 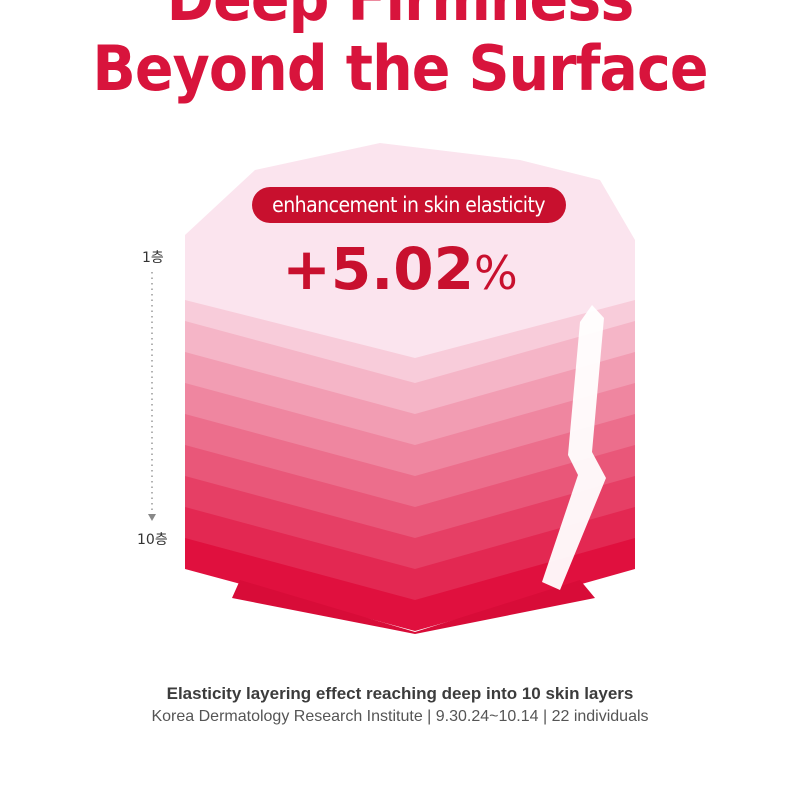 I want to click on stat-value: +5.02, so click(x=378, y=269).